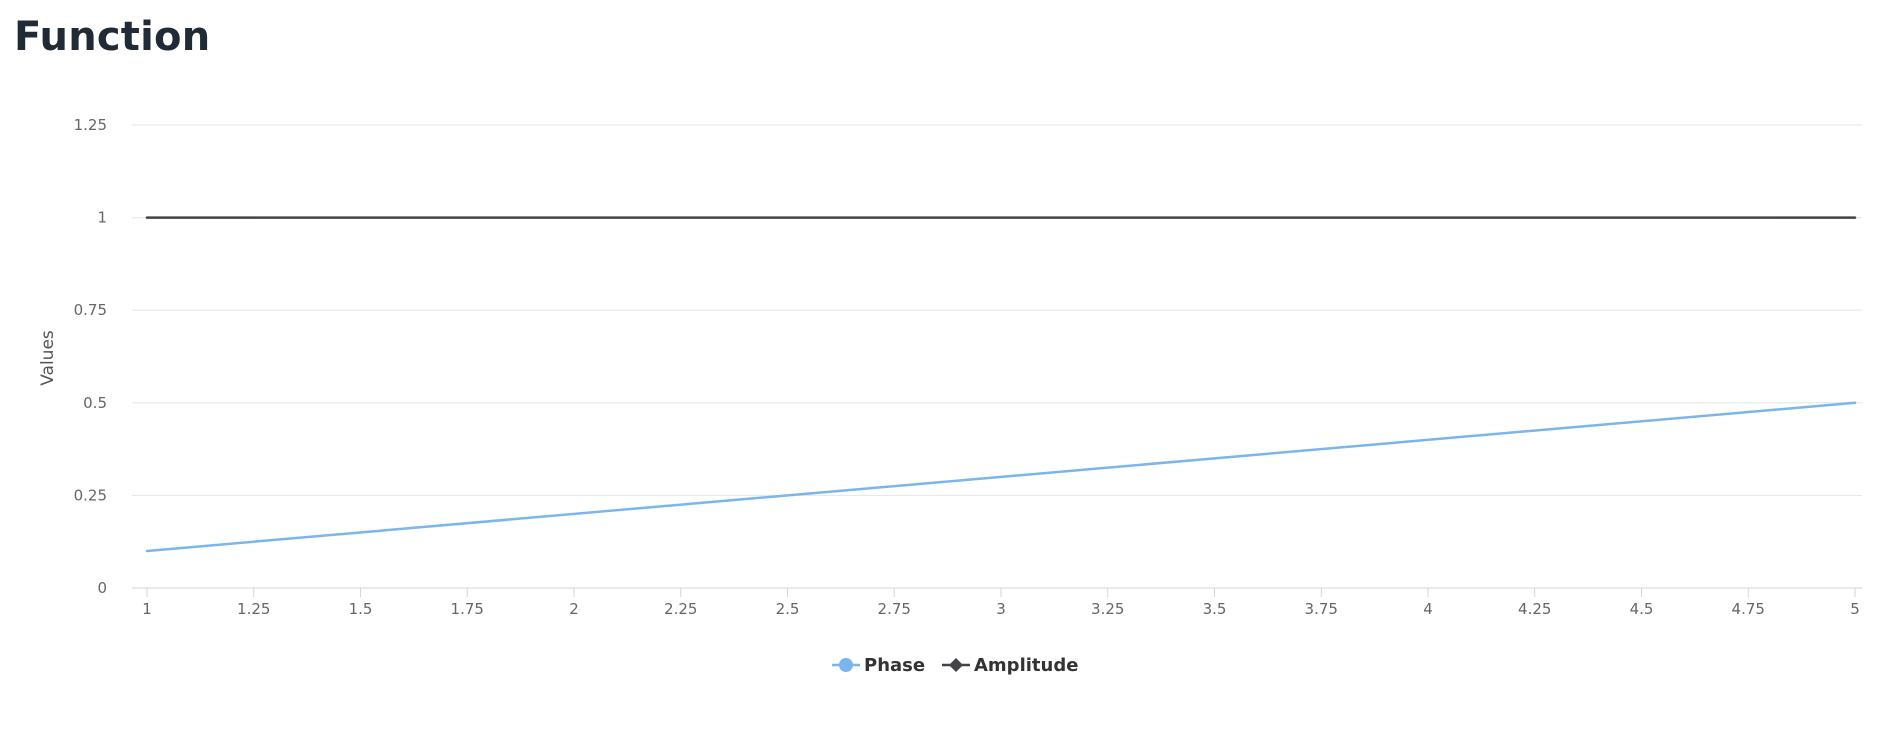 The width and height of the screenshot is (1883, 730). Describe the element at coordinates (1001, 609) in the screenshot. I see `x-tick-label: 3` at that location.